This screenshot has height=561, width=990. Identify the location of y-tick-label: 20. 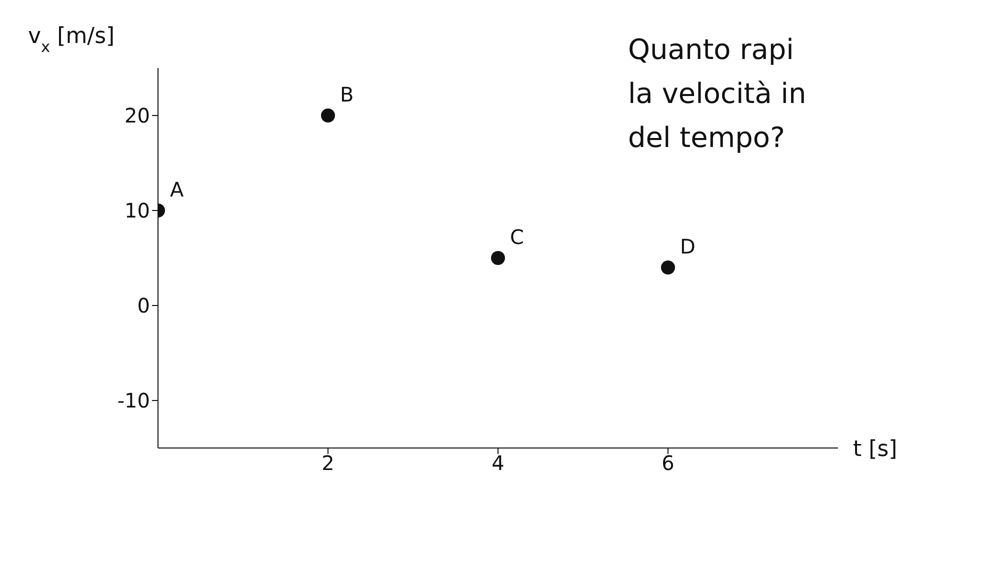
(137, 116).